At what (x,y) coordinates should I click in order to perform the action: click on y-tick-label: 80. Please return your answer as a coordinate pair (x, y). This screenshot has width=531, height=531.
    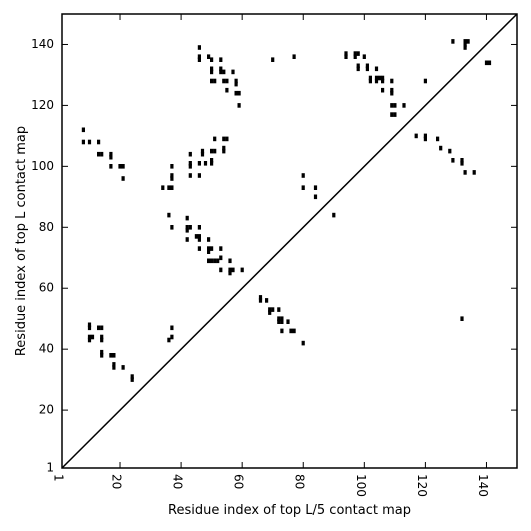
    Looking at the image, I should click on (46, 227).